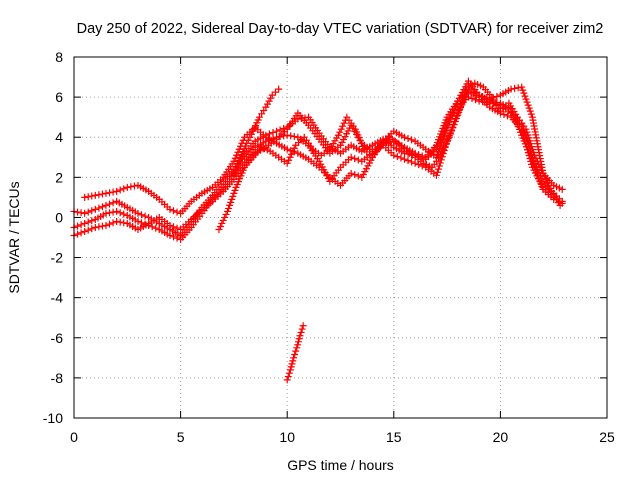  Describe the element at coordinates (59, 217) in the screenshot. I see `y-tick-label: 0` at that location.